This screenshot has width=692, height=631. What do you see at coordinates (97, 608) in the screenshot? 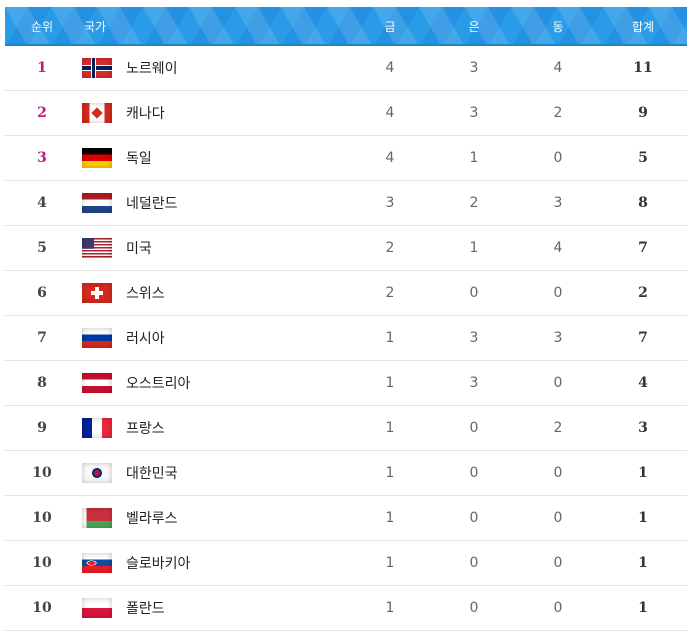
I see `poland-flag-icon` at bounding box center [97, 608].